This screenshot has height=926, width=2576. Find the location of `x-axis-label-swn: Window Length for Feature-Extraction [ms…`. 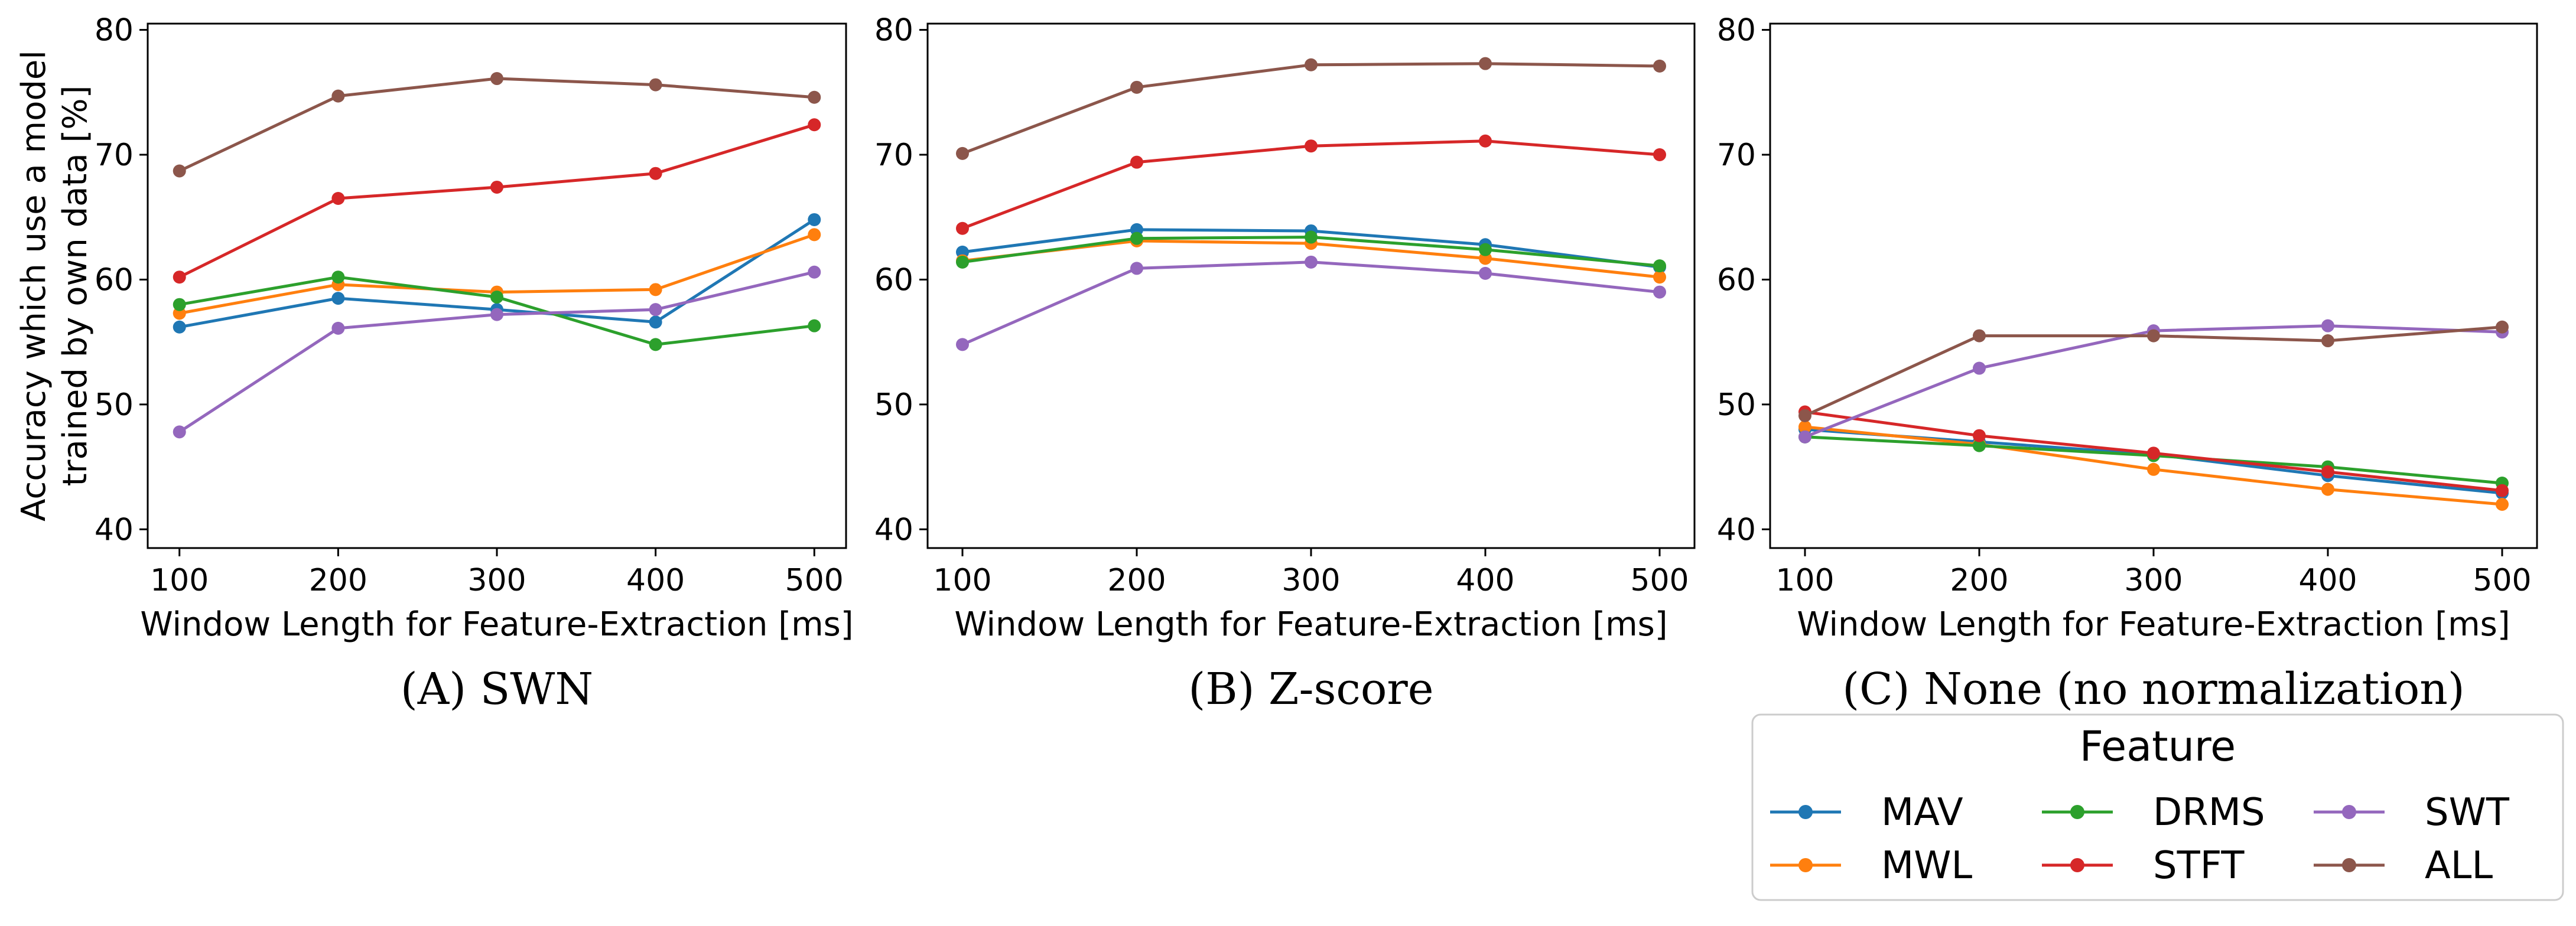

x-axis-label-swn: Window Length for Feature-Extraction [ms… is located at coordinates (497, 624).